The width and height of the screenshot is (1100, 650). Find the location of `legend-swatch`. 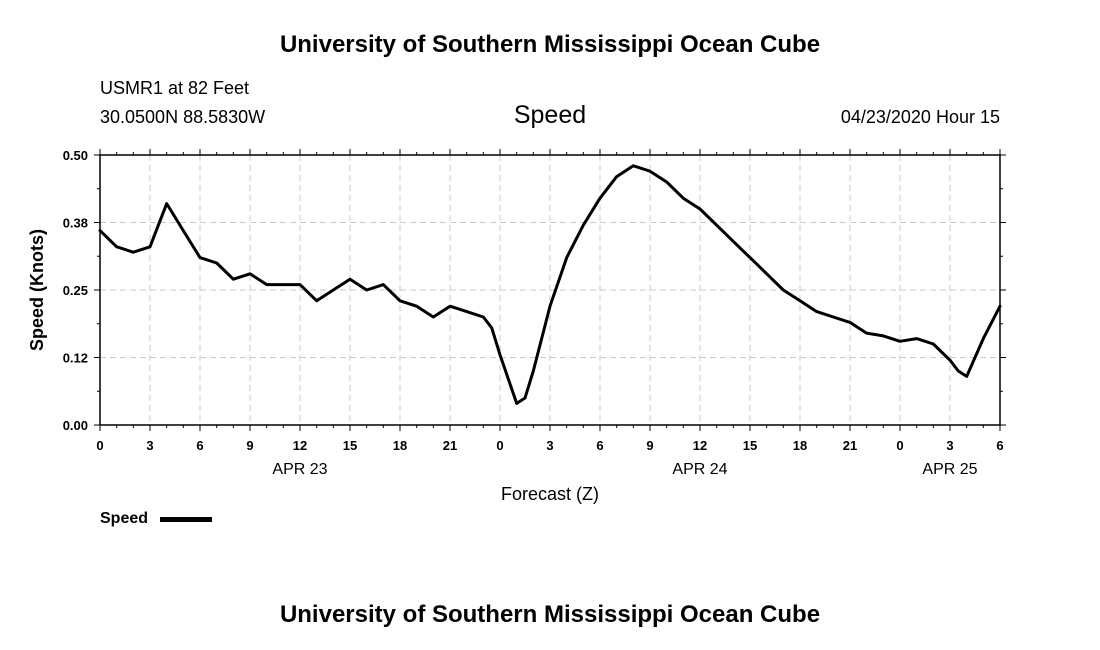

legend-swatch is located at coordinates (186, 519).